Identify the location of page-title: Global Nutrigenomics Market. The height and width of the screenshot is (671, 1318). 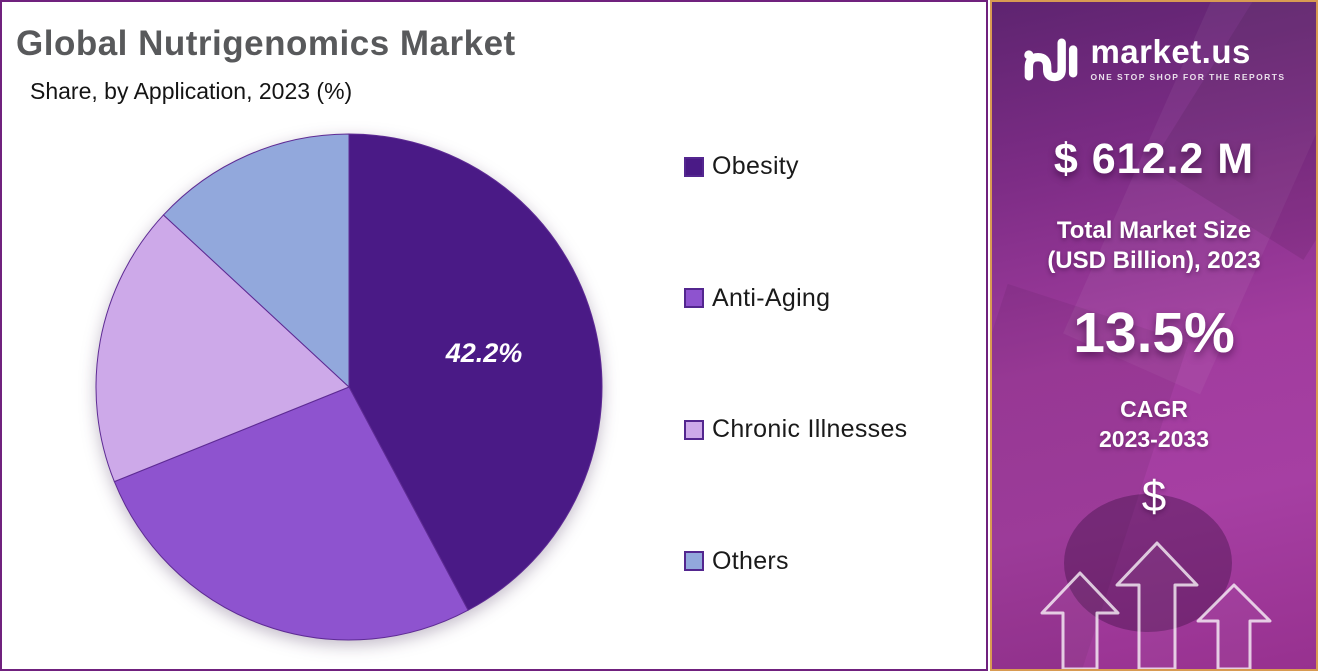
(266, 43).